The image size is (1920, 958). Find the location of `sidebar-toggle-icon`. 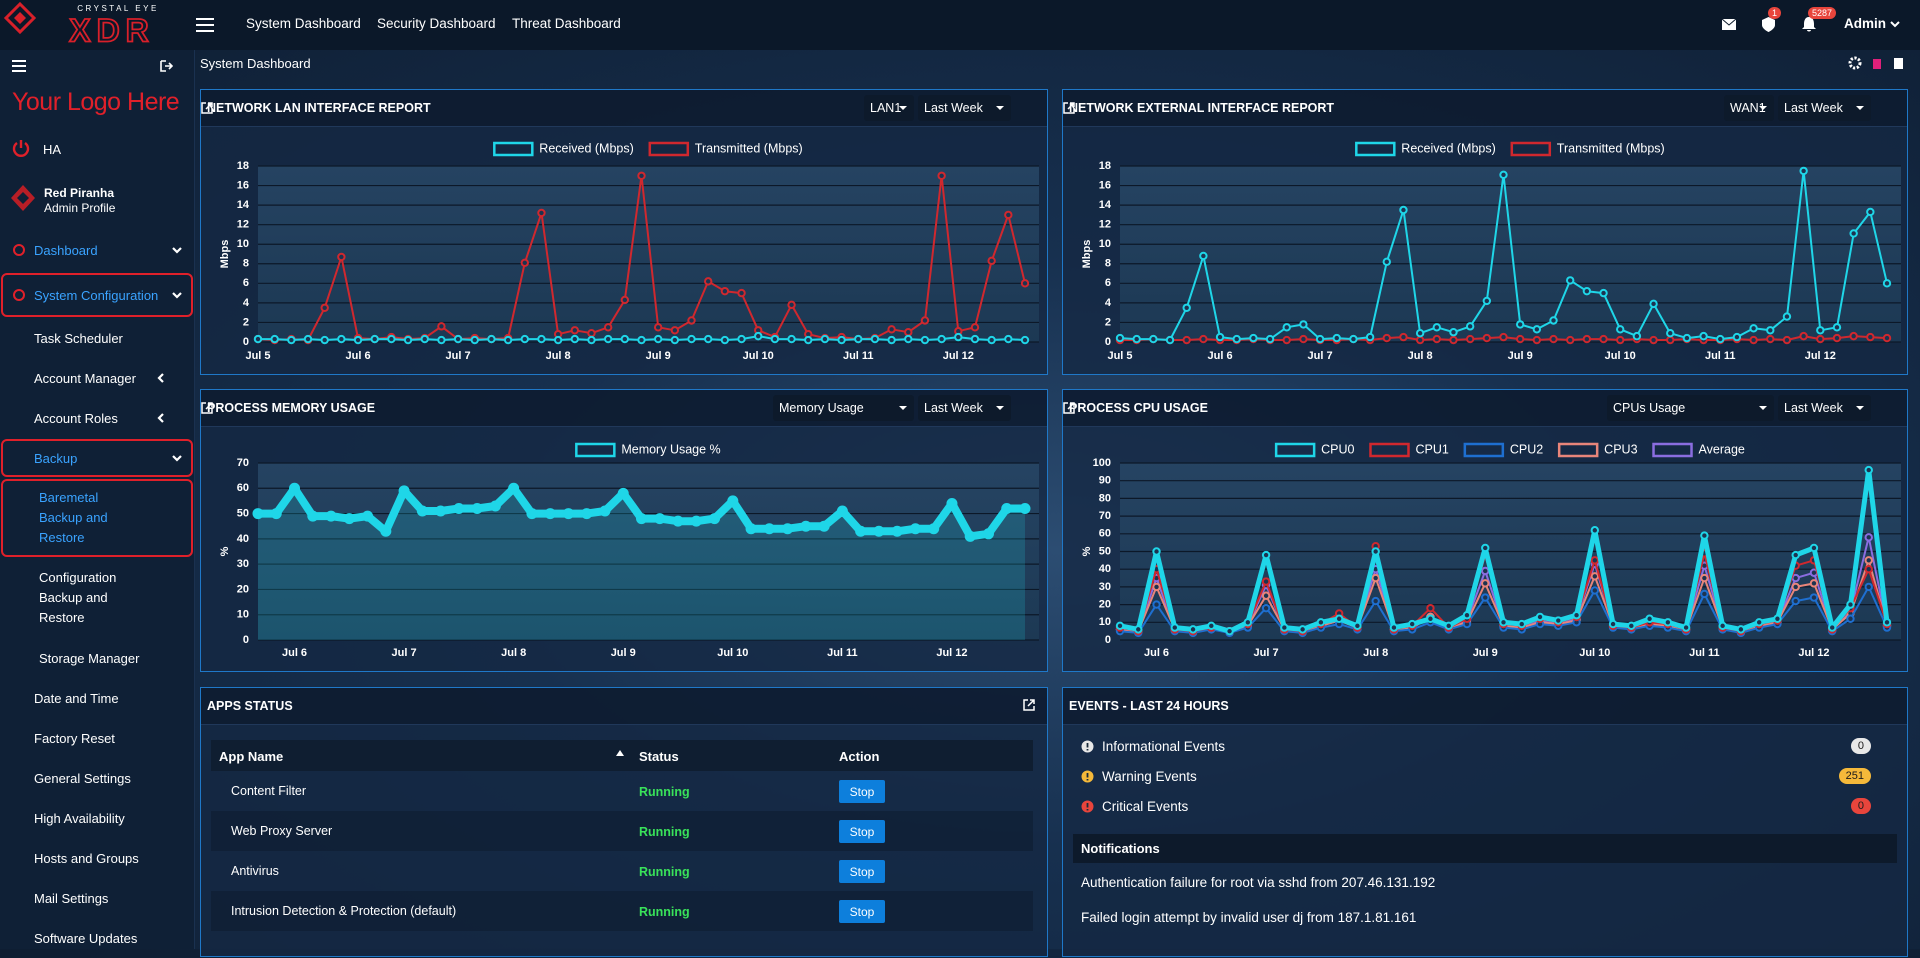

sidebar-toggle-icon is located at coordinates (19, 66).